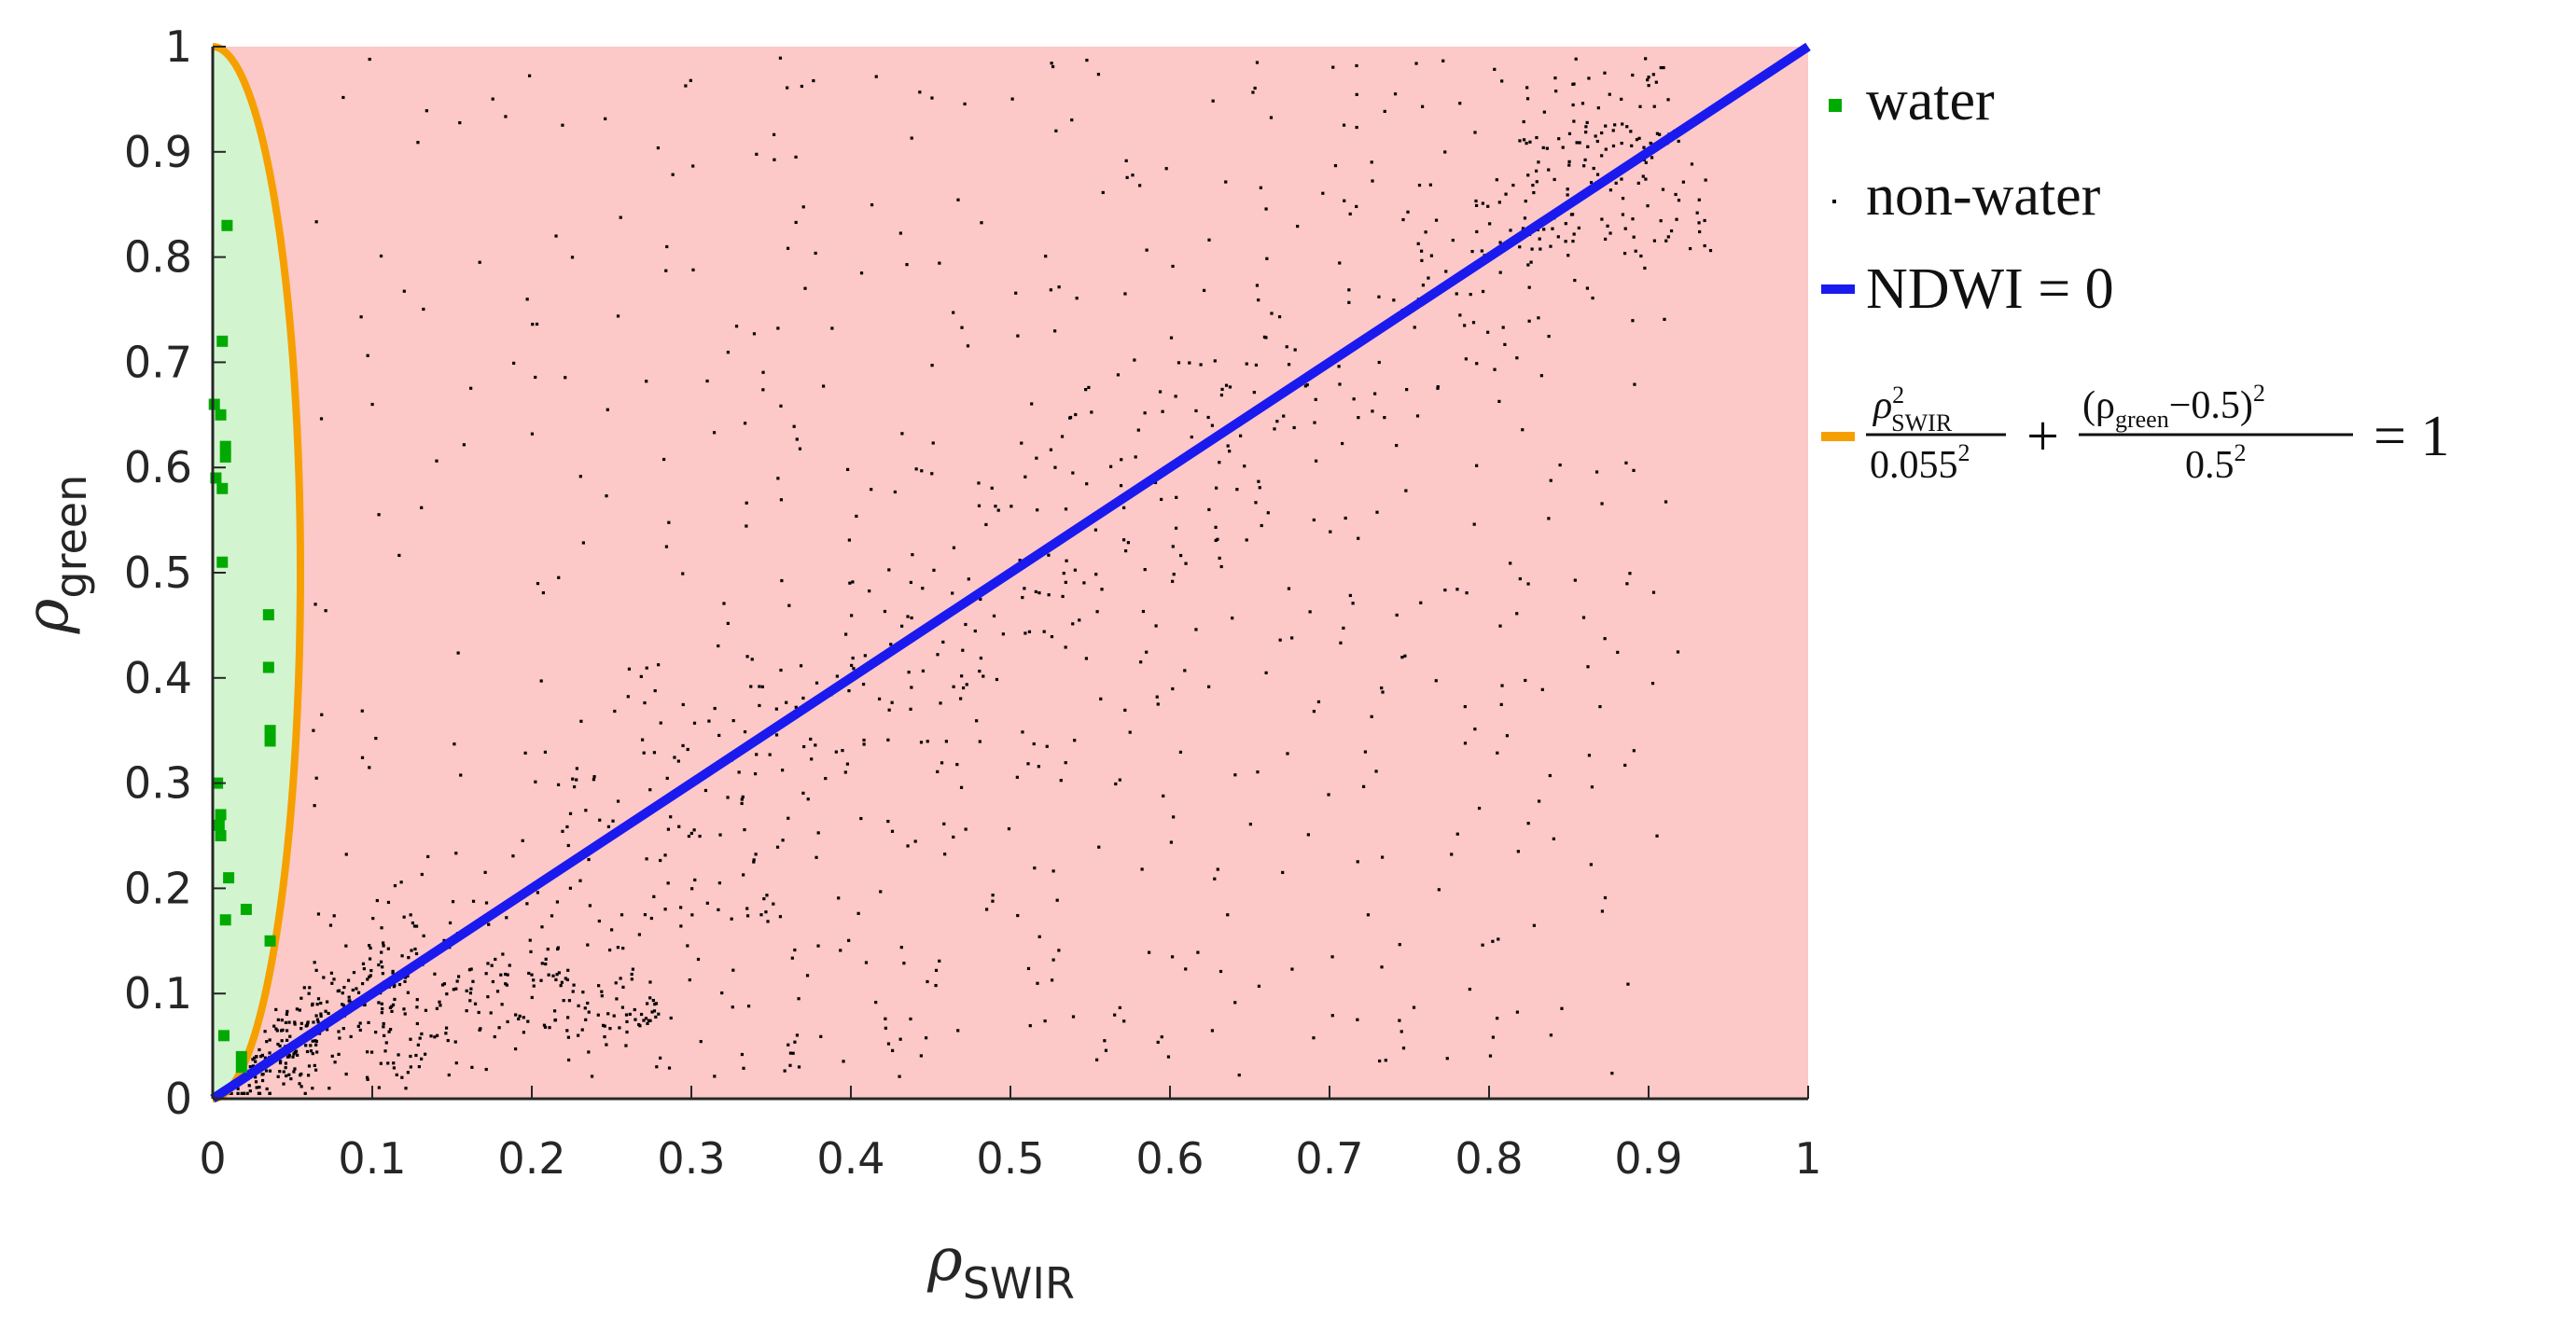 The width and height of the screenshot is (2576, 1331). I want to click on y-tick-label: 0.5, so click(158, 573).